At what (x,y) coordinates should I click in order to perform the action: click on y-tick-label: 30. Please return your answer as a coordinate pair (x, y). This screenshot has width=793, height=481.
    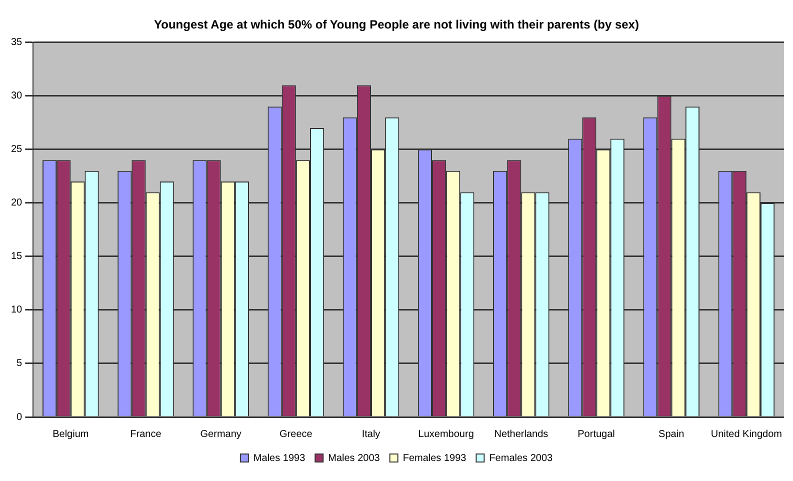
    Looking at the image, I should click on (17, 96).